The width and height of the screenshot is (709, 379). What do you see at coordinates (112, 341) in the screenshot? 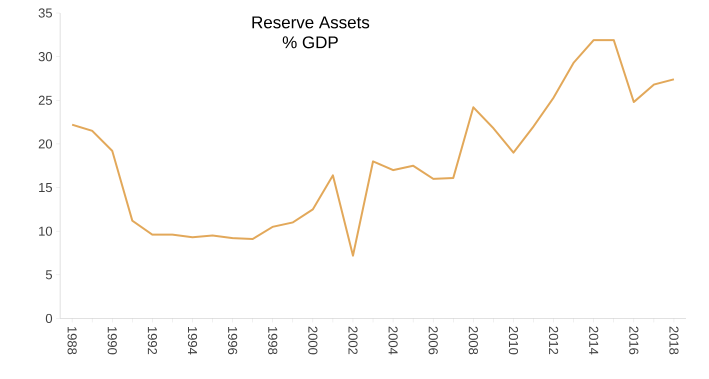
I see `x-tick-label: 1990` at bounding box center [112, 341].